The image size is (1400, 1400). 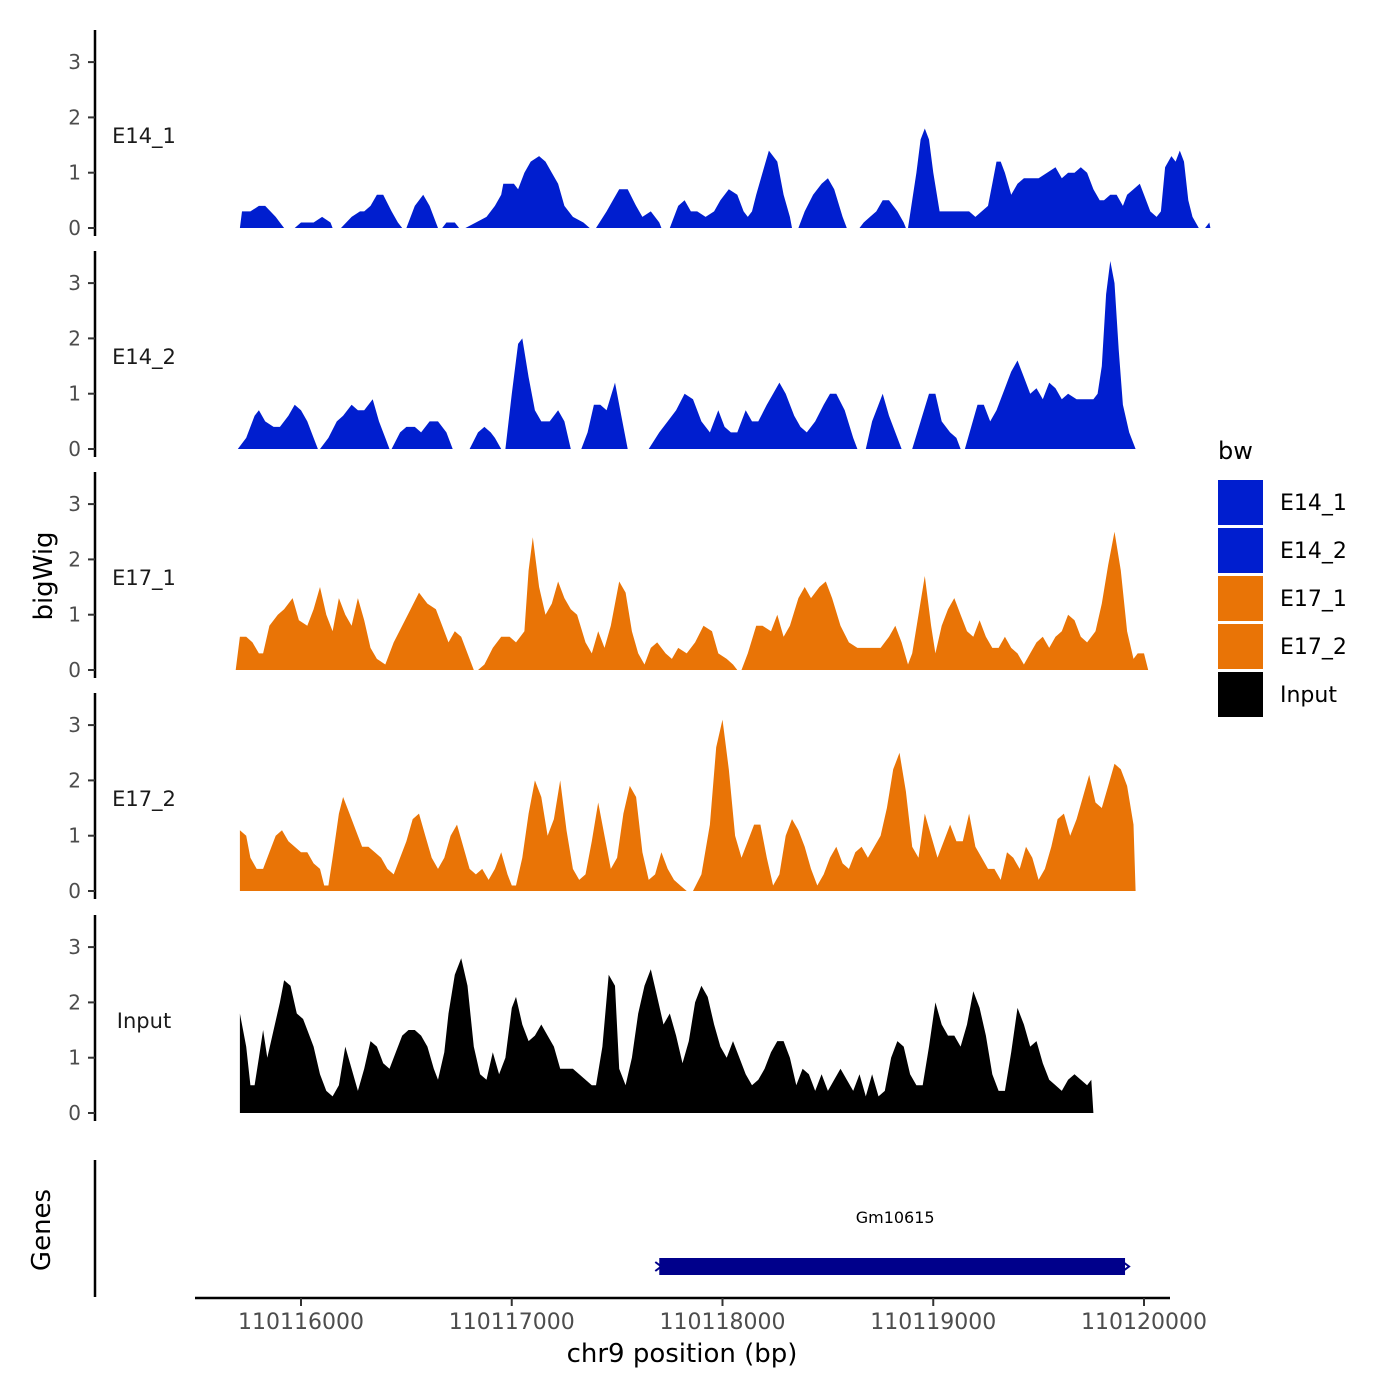 I want to click on panel-E14_2: 0 1 2 3 E14_2, so click(x=602, y=356).